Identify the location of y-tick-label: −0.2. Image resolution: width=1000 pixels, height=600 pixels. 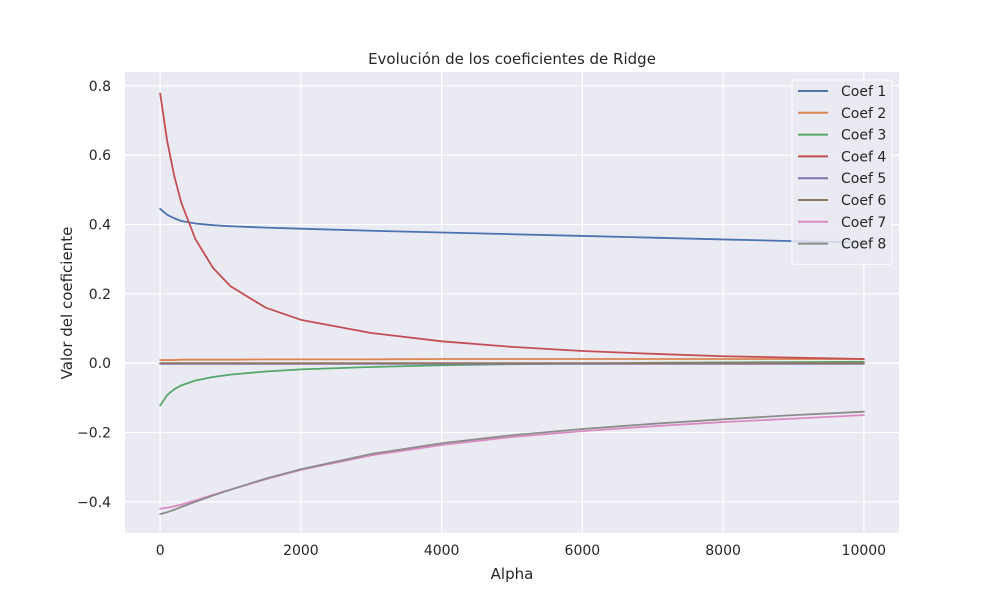
(94, 433).